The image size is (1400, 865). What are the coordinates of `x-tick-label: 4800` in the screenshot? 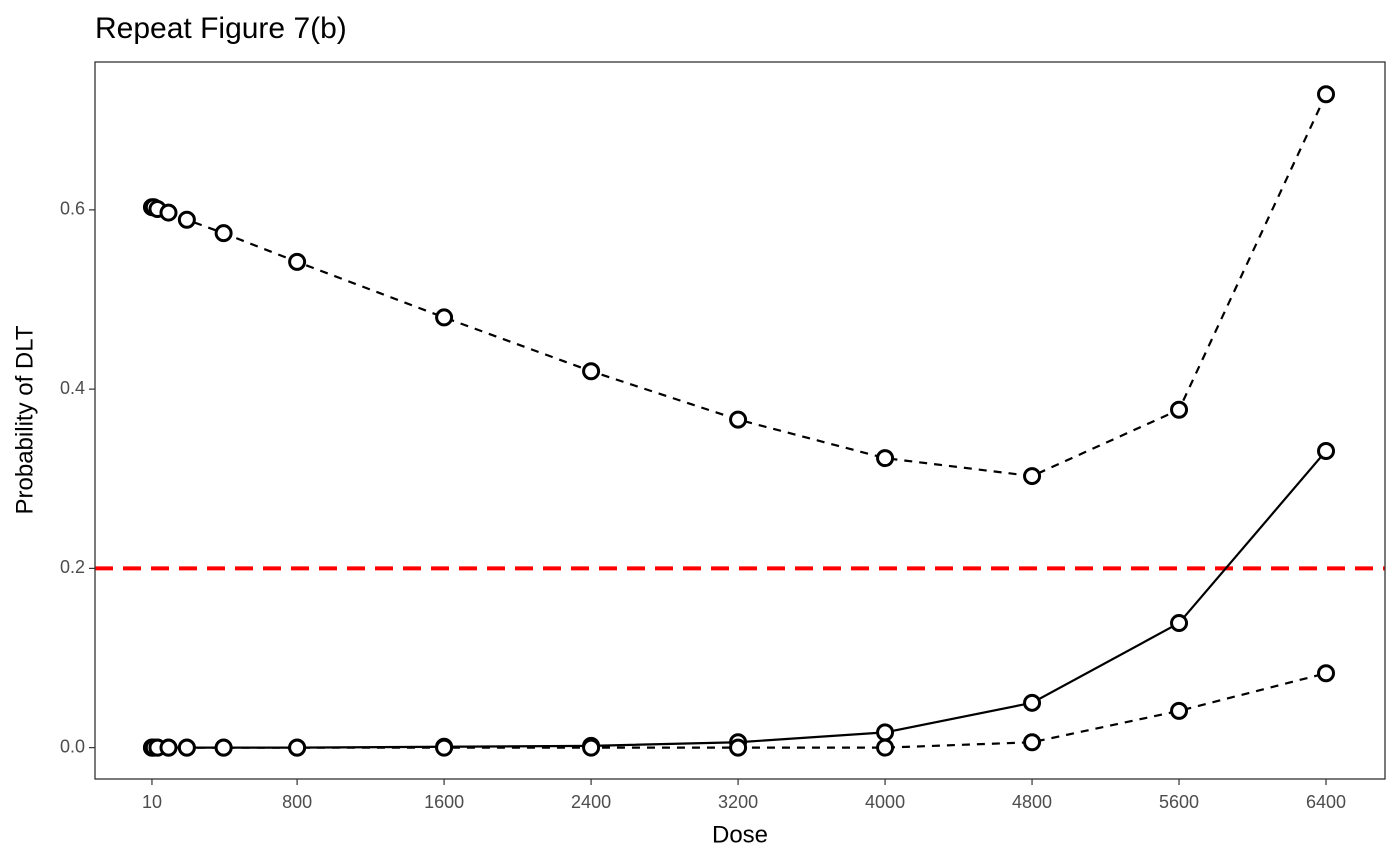 It's located at (1032, 802).